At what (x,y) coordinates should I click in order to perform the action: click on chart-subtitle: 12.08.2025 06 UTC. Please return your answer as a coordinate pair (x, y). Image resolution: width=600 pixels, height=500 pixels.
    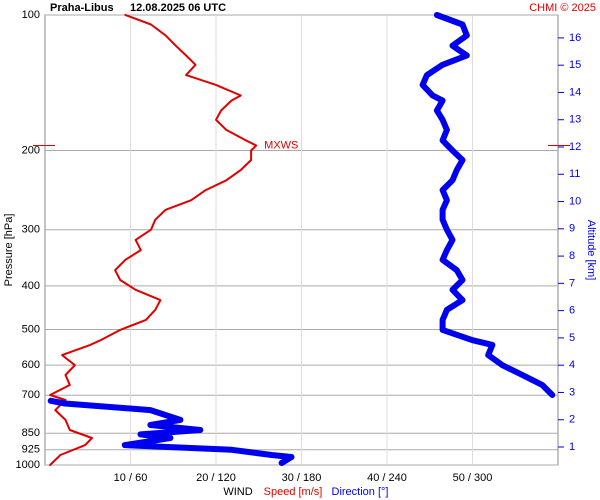
    Looking at the image, I should click on (178, 8).